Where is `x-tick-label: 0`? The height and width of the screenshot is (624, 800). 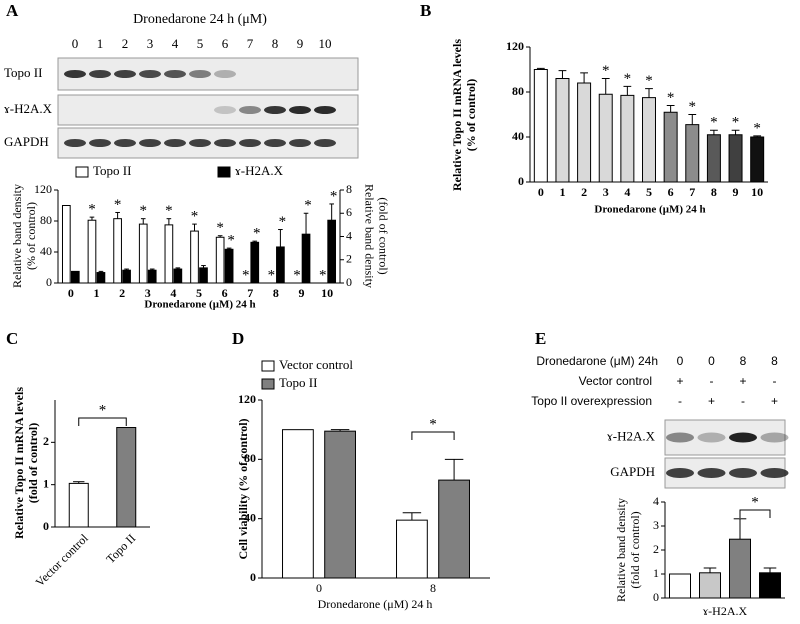 x-tick-label: 0 is located at coordinates (319, 588).